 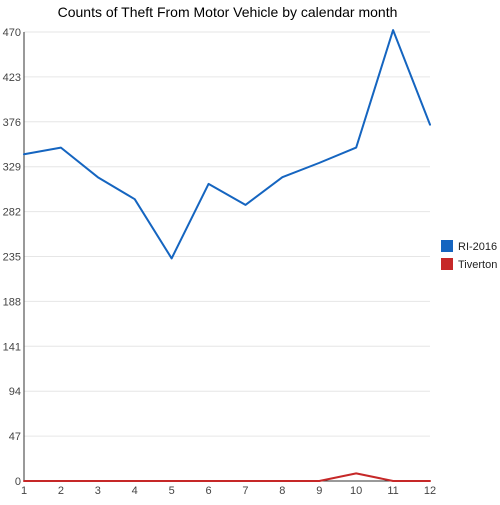 I want to click on x-tick-label: 8, so click(x=282, y=491).